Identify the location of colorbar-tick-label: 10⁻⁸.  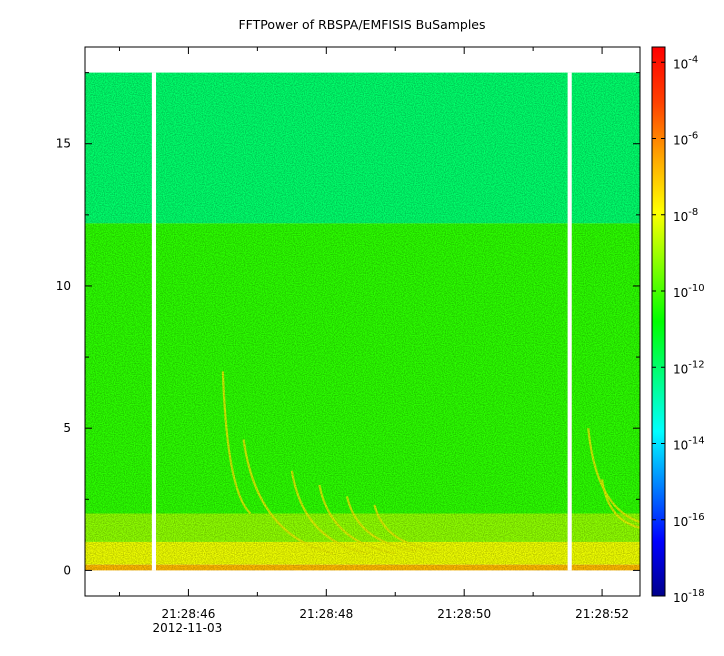
(685, 215).